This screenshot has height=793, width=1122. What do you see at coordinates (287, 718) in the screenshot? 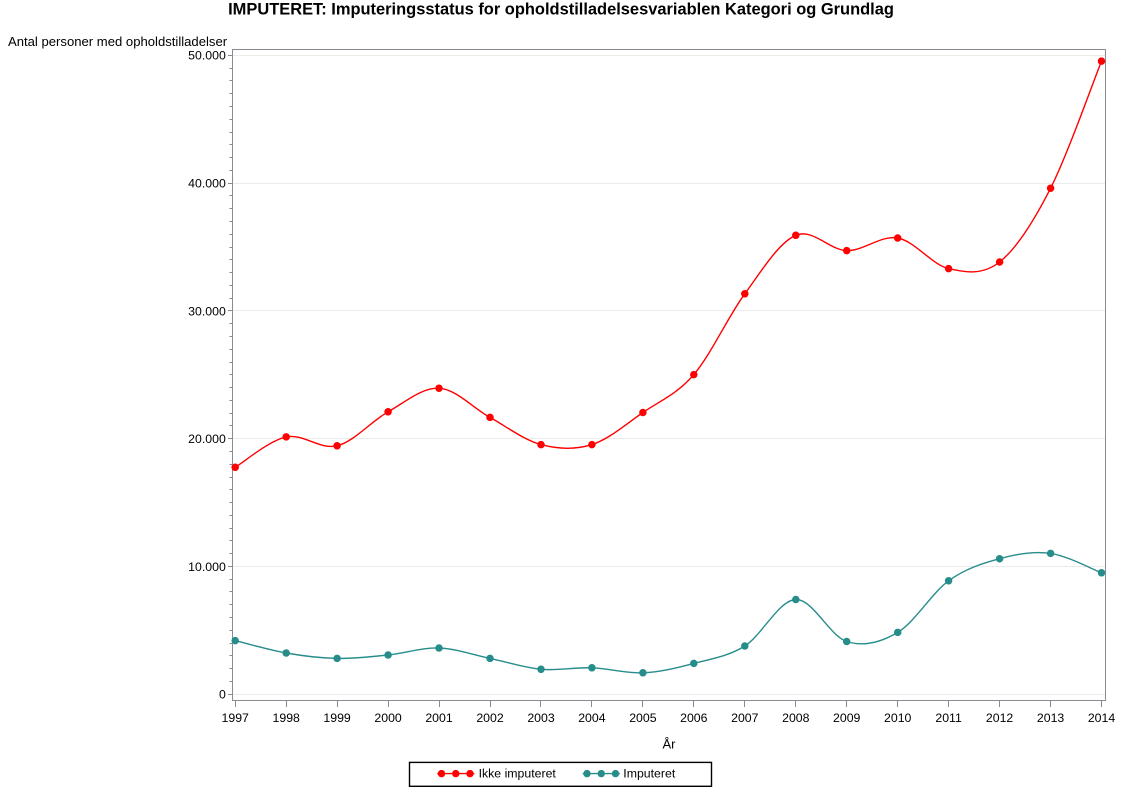
I see `svg-text: 1998` at bounding box center [287, 718].